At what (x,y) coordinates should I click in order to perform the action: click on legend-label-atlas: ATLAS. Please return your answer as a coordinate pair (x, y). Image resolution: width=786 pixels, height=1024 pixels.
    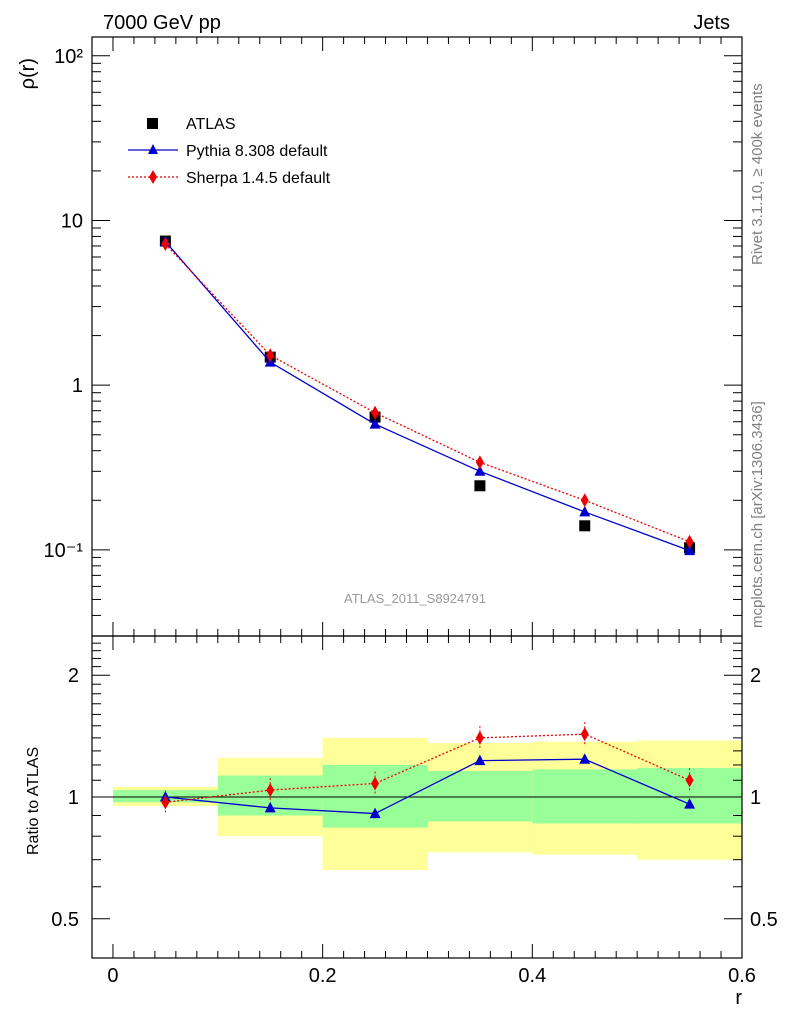
    Looking at the image, I should click on (211, 124).